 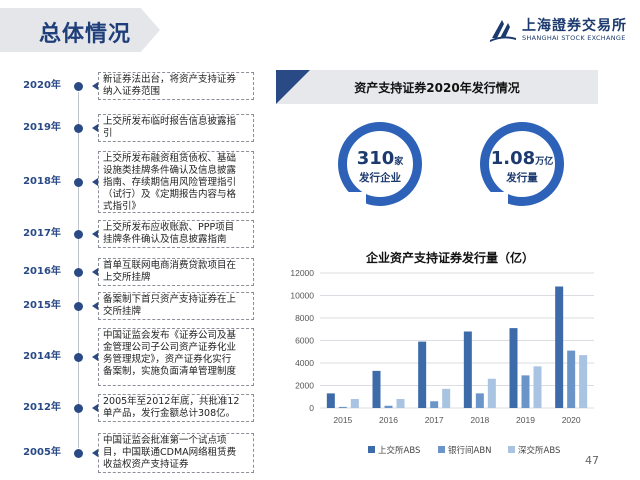 What do you see at coordinates (304, 341) in the screenshot?
I see `y-tick-label: 6000` at bounding box center [304, 341].